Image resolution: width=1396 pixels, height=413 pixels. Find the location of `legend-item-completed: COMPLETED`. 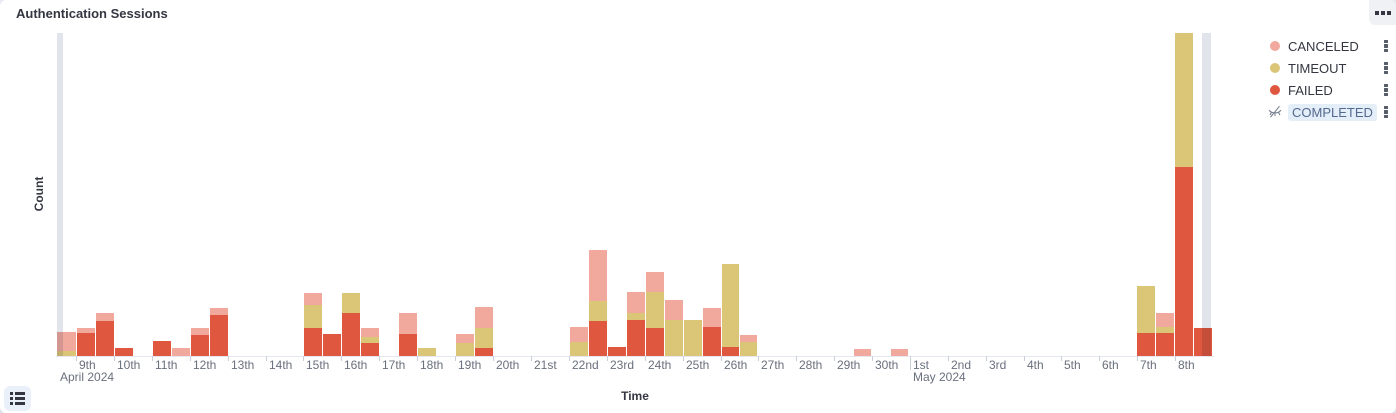

legend-item-completed: COMPLETED is located at coordinates (1329, 112).